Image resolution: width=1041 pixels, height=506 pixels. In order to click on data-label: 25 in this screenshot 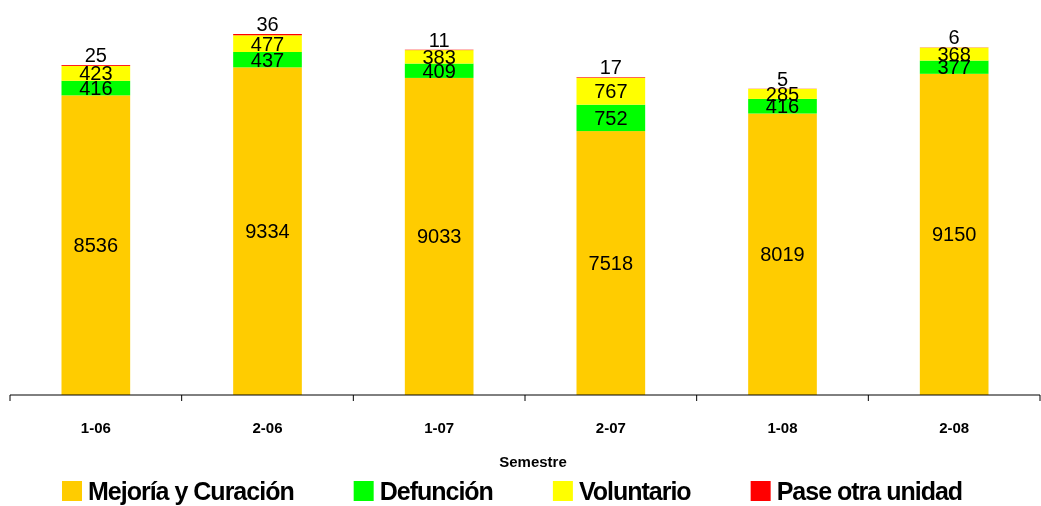, I will do `click(95, 55)`.